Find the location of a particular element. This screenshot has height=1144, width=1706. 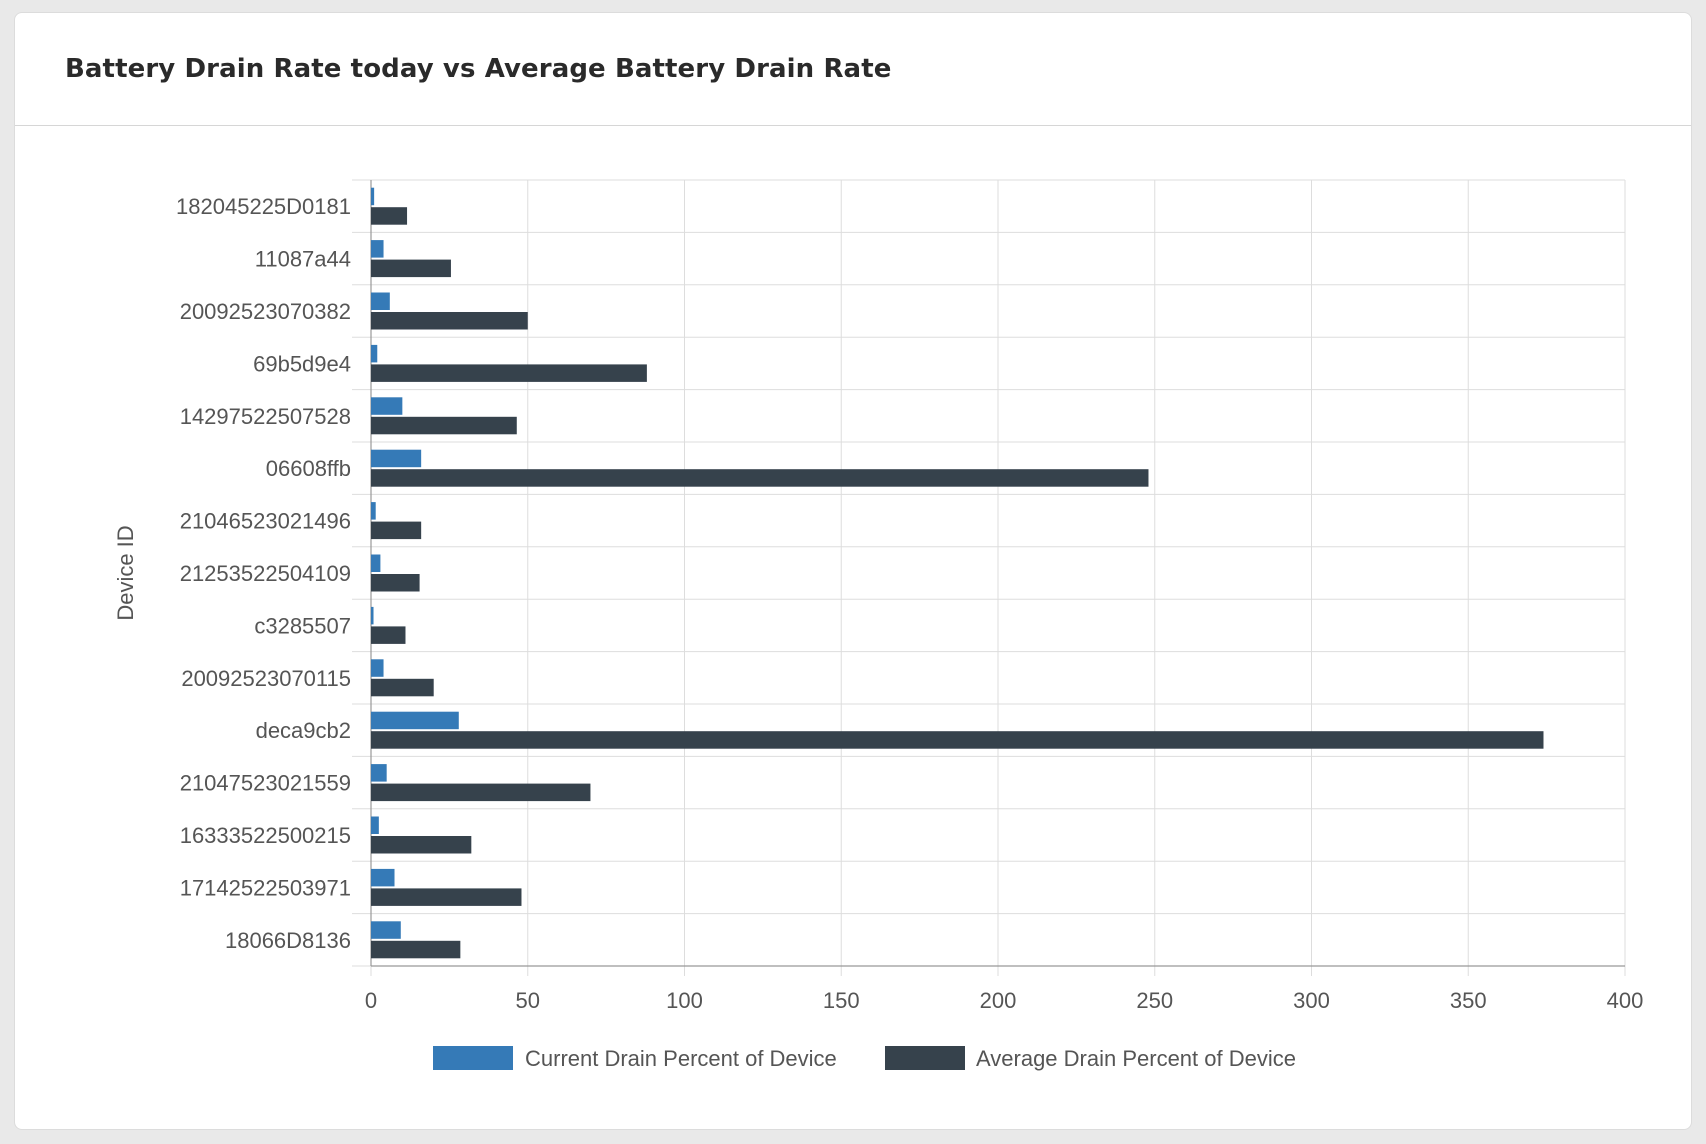

x-tick-label: 200 is located at coordinates (998, 1000).